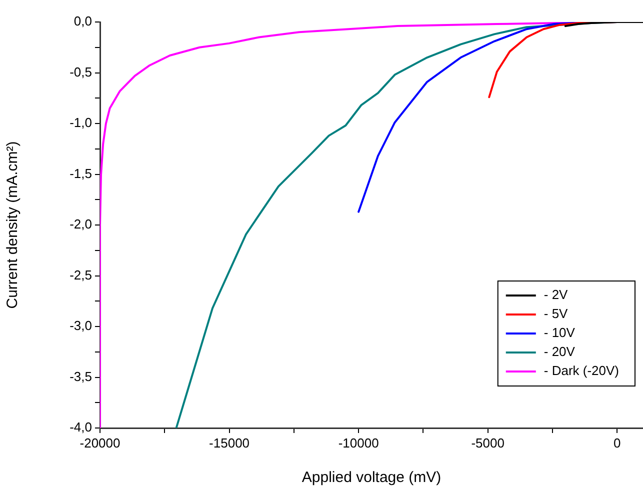 This screenshot has height=491, width=643. What do you see at coordinates (13, 225) in the screenshot?
I see `y-axis-title: Current density (mA.cm²)` at bounding box center [13, 225].